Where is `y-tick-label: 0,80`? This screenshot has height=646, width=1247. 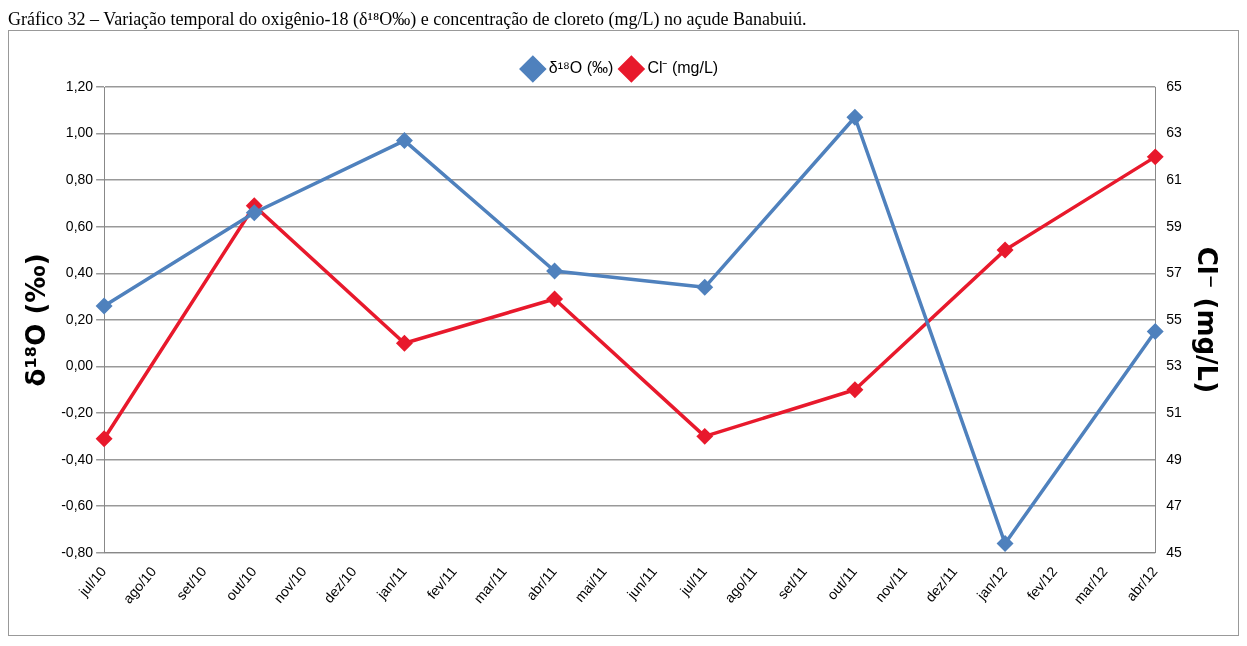
y-tick-label: 0,80 is located at coordinates (79, 179).